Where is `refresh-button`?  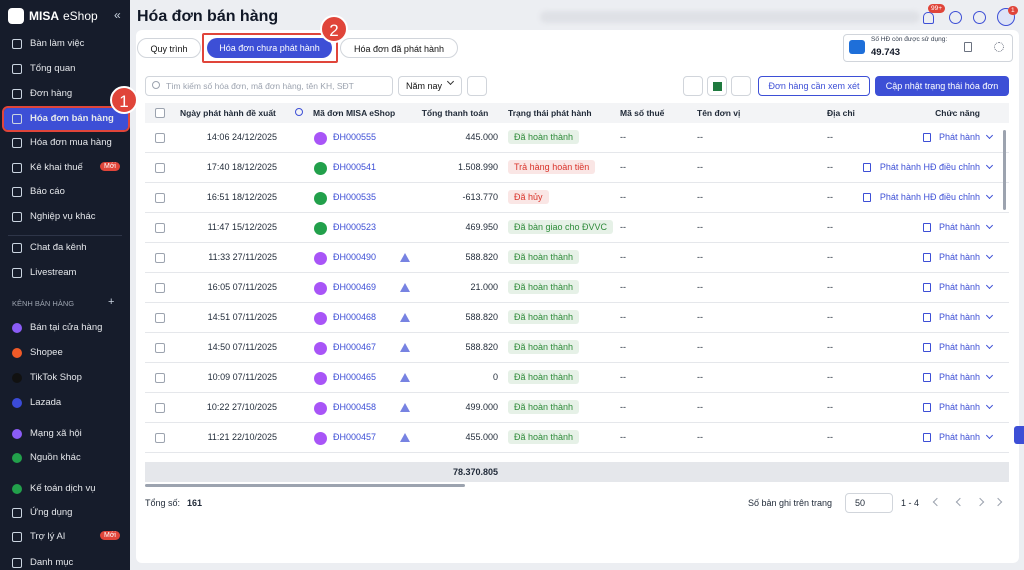 refresh-button is located at coordinates (693, 86).